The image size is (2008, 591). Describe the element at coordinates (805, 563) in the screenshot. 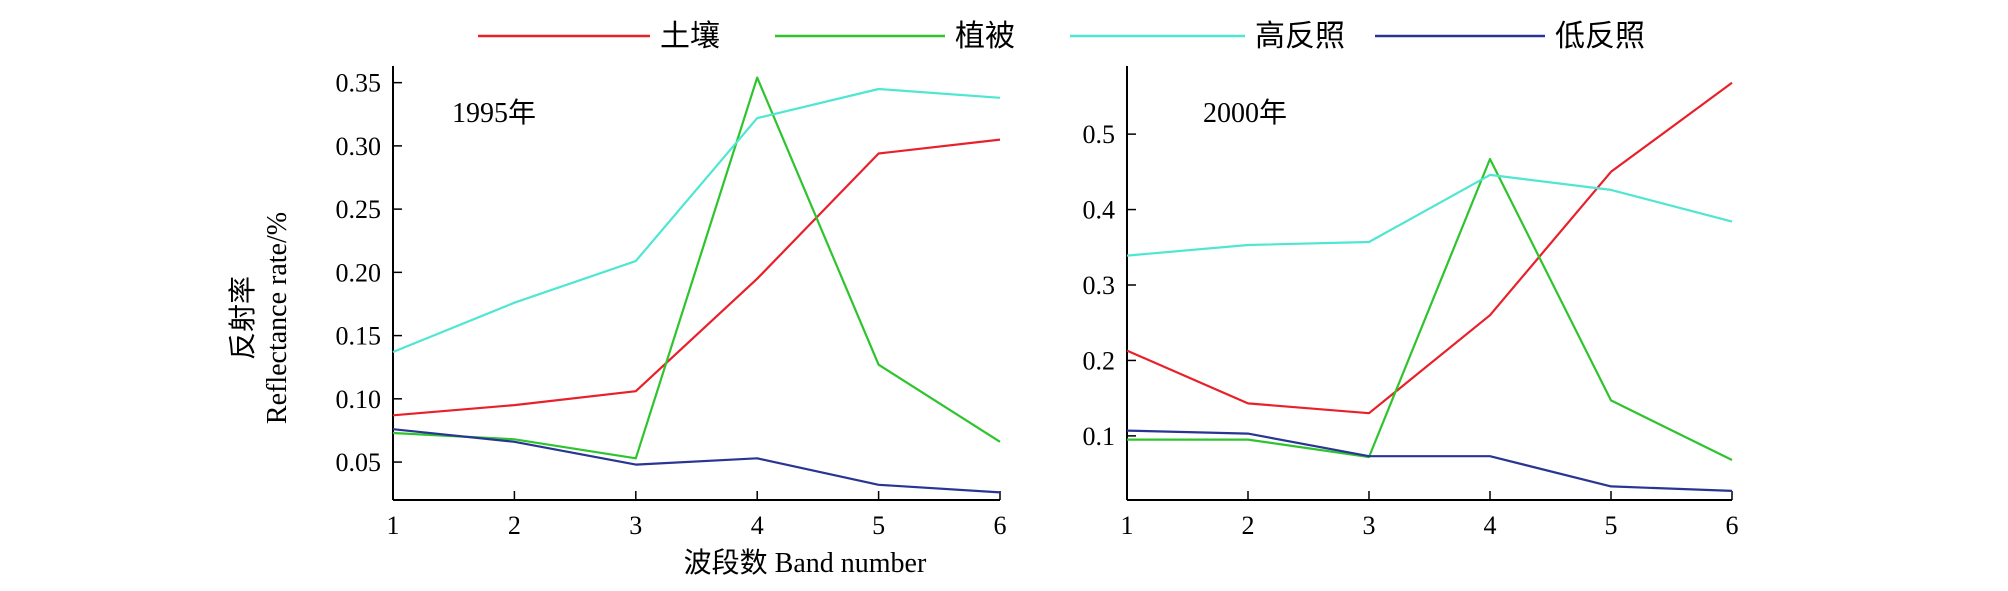

I see `x-axis-title: 波段数 Band number` at that location.